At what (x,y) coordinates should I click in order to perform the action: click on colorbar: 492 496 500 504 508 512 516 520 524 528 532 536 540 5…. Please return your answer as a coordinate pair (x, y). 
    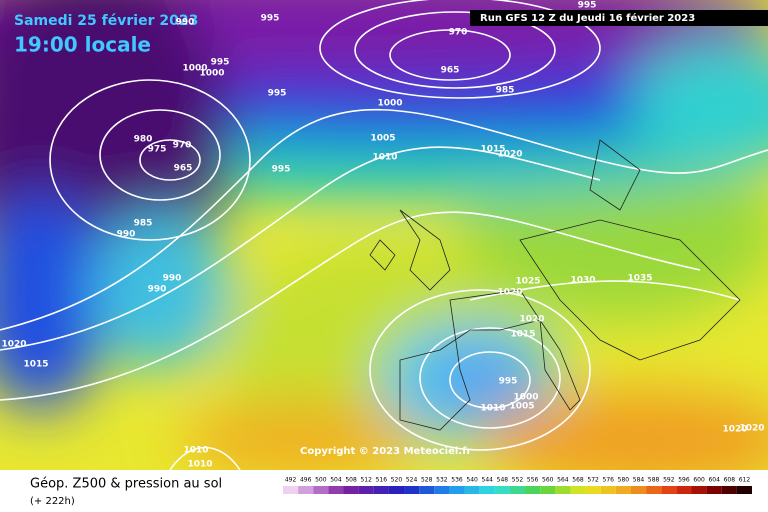
    Looking at the image, I should click on (517, 485).